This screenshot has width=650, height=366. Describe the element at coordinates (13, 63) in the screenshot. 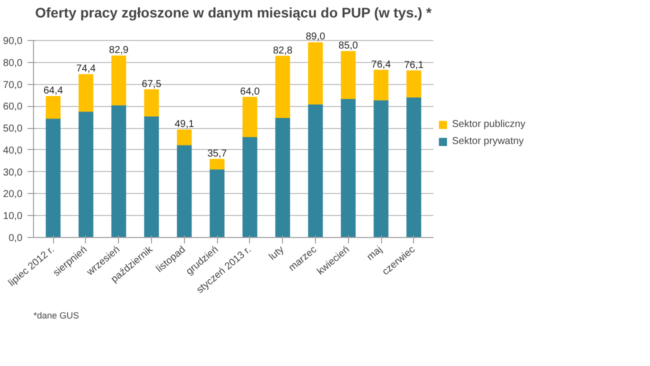

I see `y-tick-label: 80,0` at that location.